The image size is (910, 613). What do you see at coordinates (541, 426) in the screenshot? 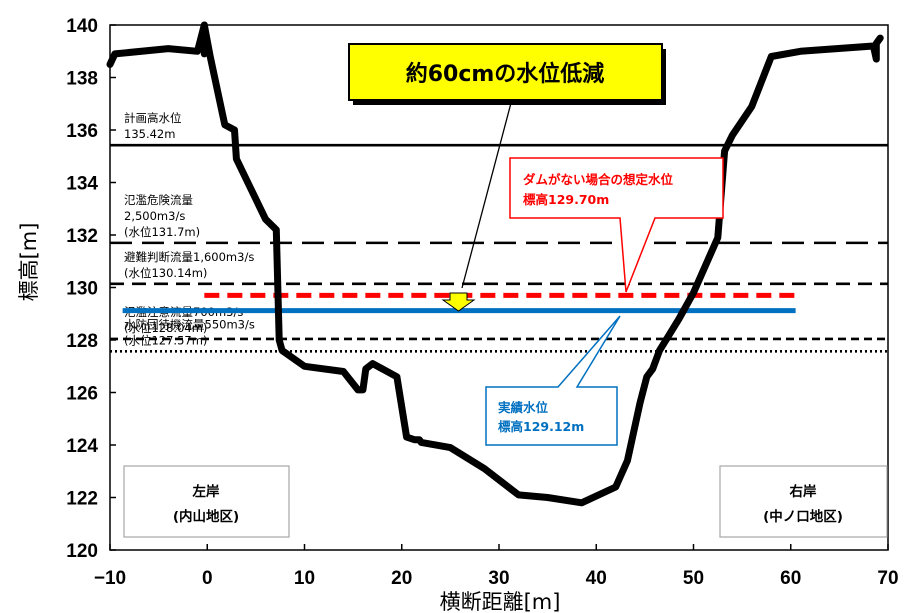
I see `actual-level-value: 標高129.12m` at bounding box center [541, 426].